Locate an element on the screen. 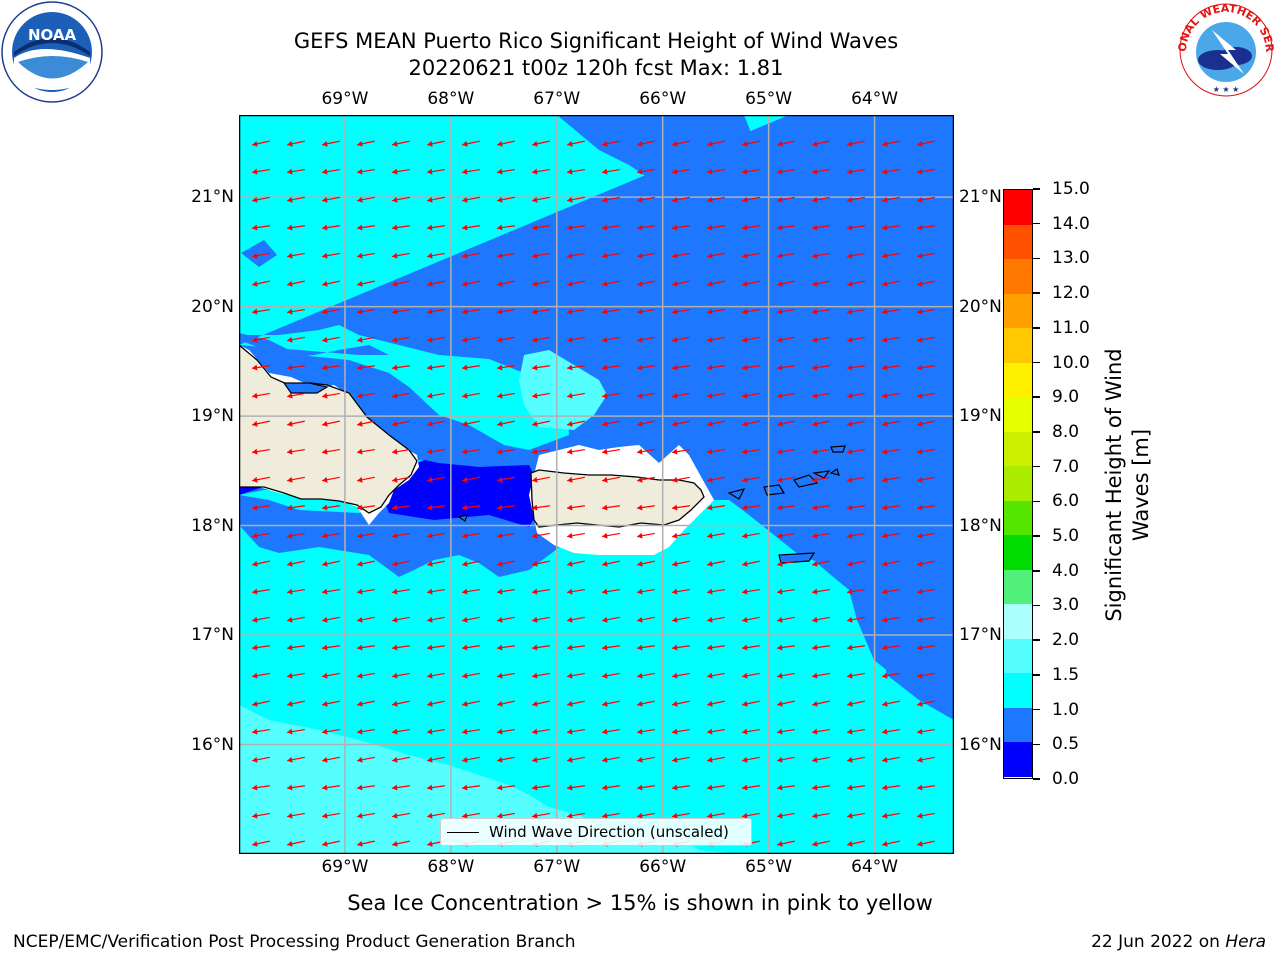 This screenshot has width=1280, height=960. lat-label-left: 21°N is located at coordinates (212, 197).